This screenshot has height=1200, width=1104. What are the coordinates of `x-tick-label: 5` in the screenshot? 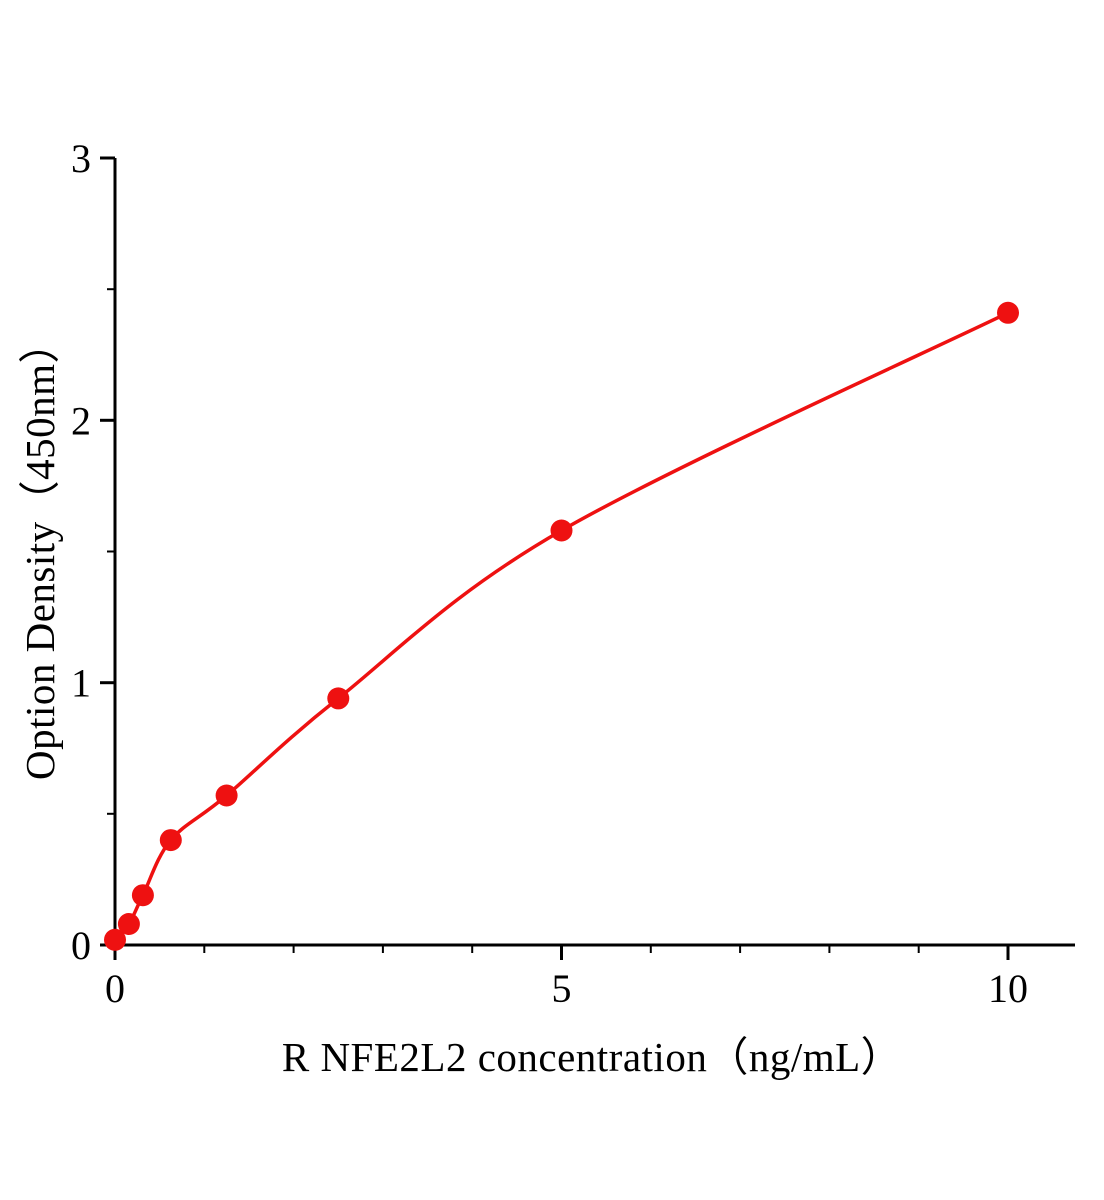 It's located at (562, 988).